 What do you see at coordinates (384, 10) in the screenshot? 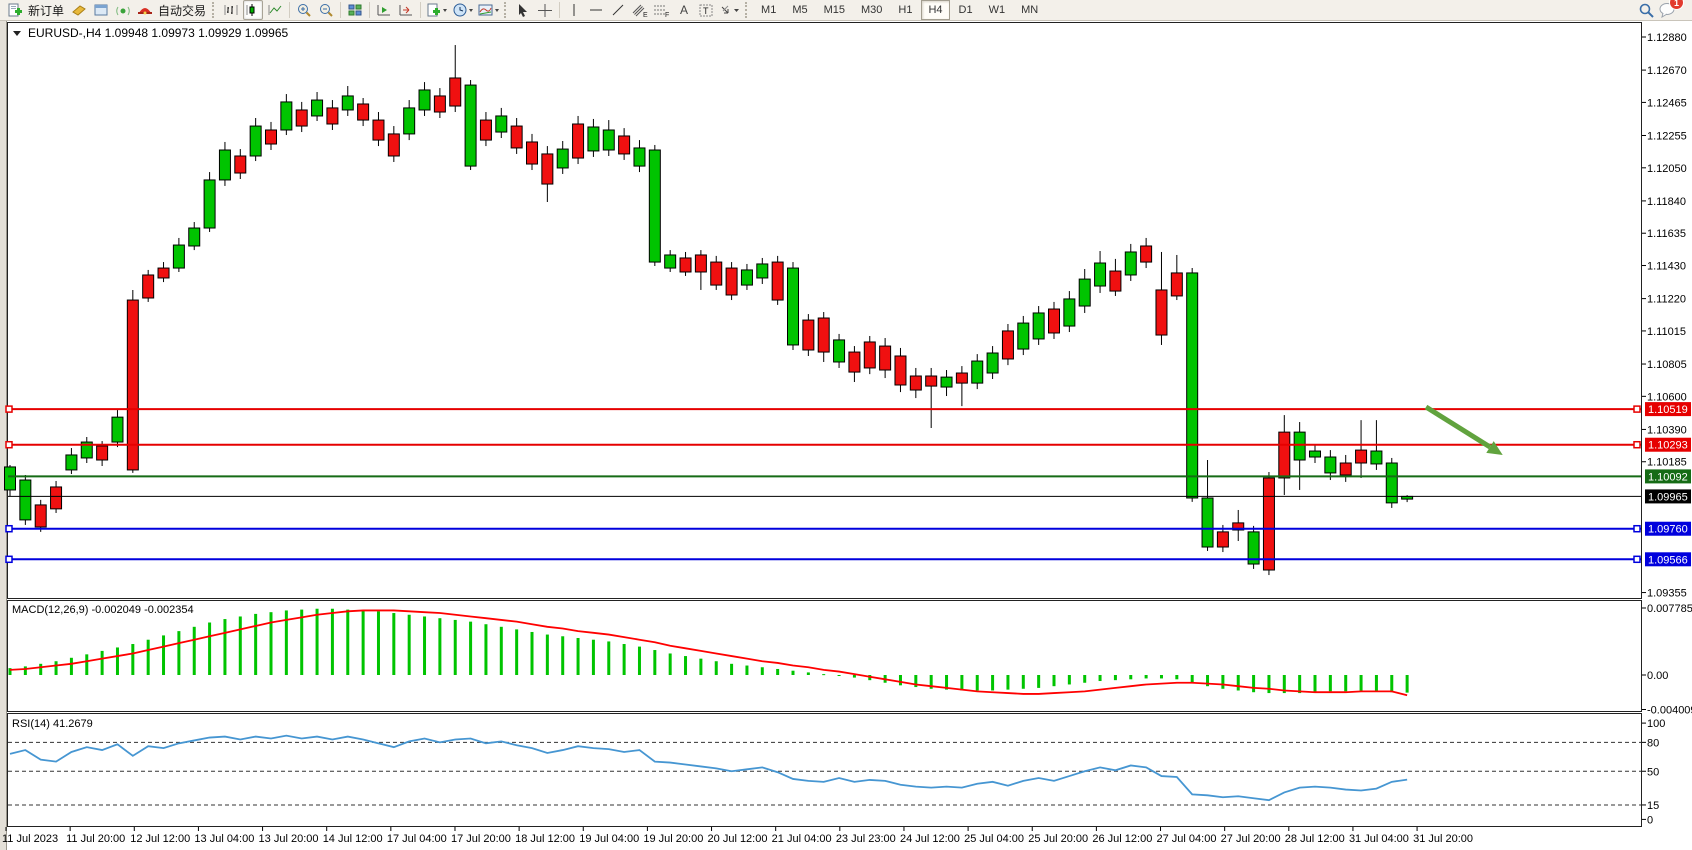
I see `auto-scroll-button` at bounding box center [384, 10].